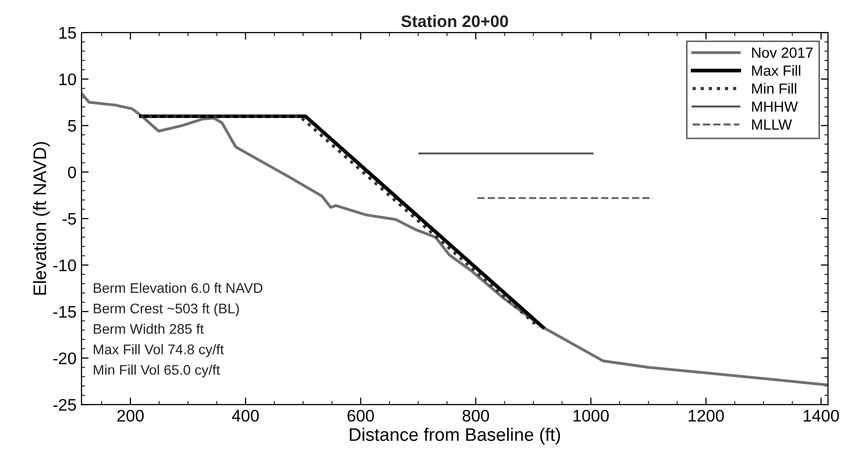  Describe the element at coordinates (782, 53) in the screenshot. I see `legend-label: Nov 2017` at that location.